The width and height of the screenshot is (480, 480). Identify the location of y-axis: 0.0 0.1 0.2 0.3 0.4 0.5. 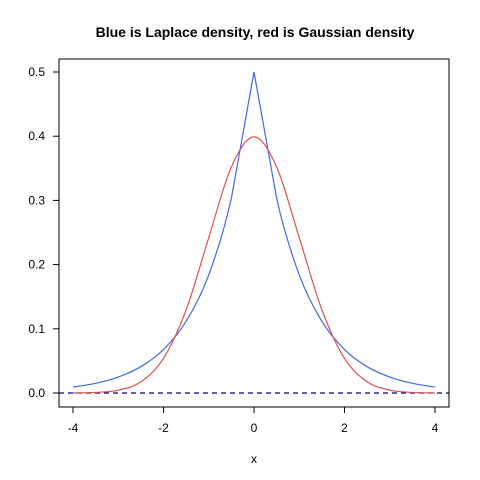
(44, 232).